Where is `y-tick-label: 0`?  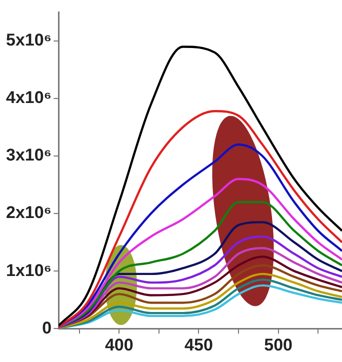 y-tick-label: 0 is located at coordinates (47, 328).